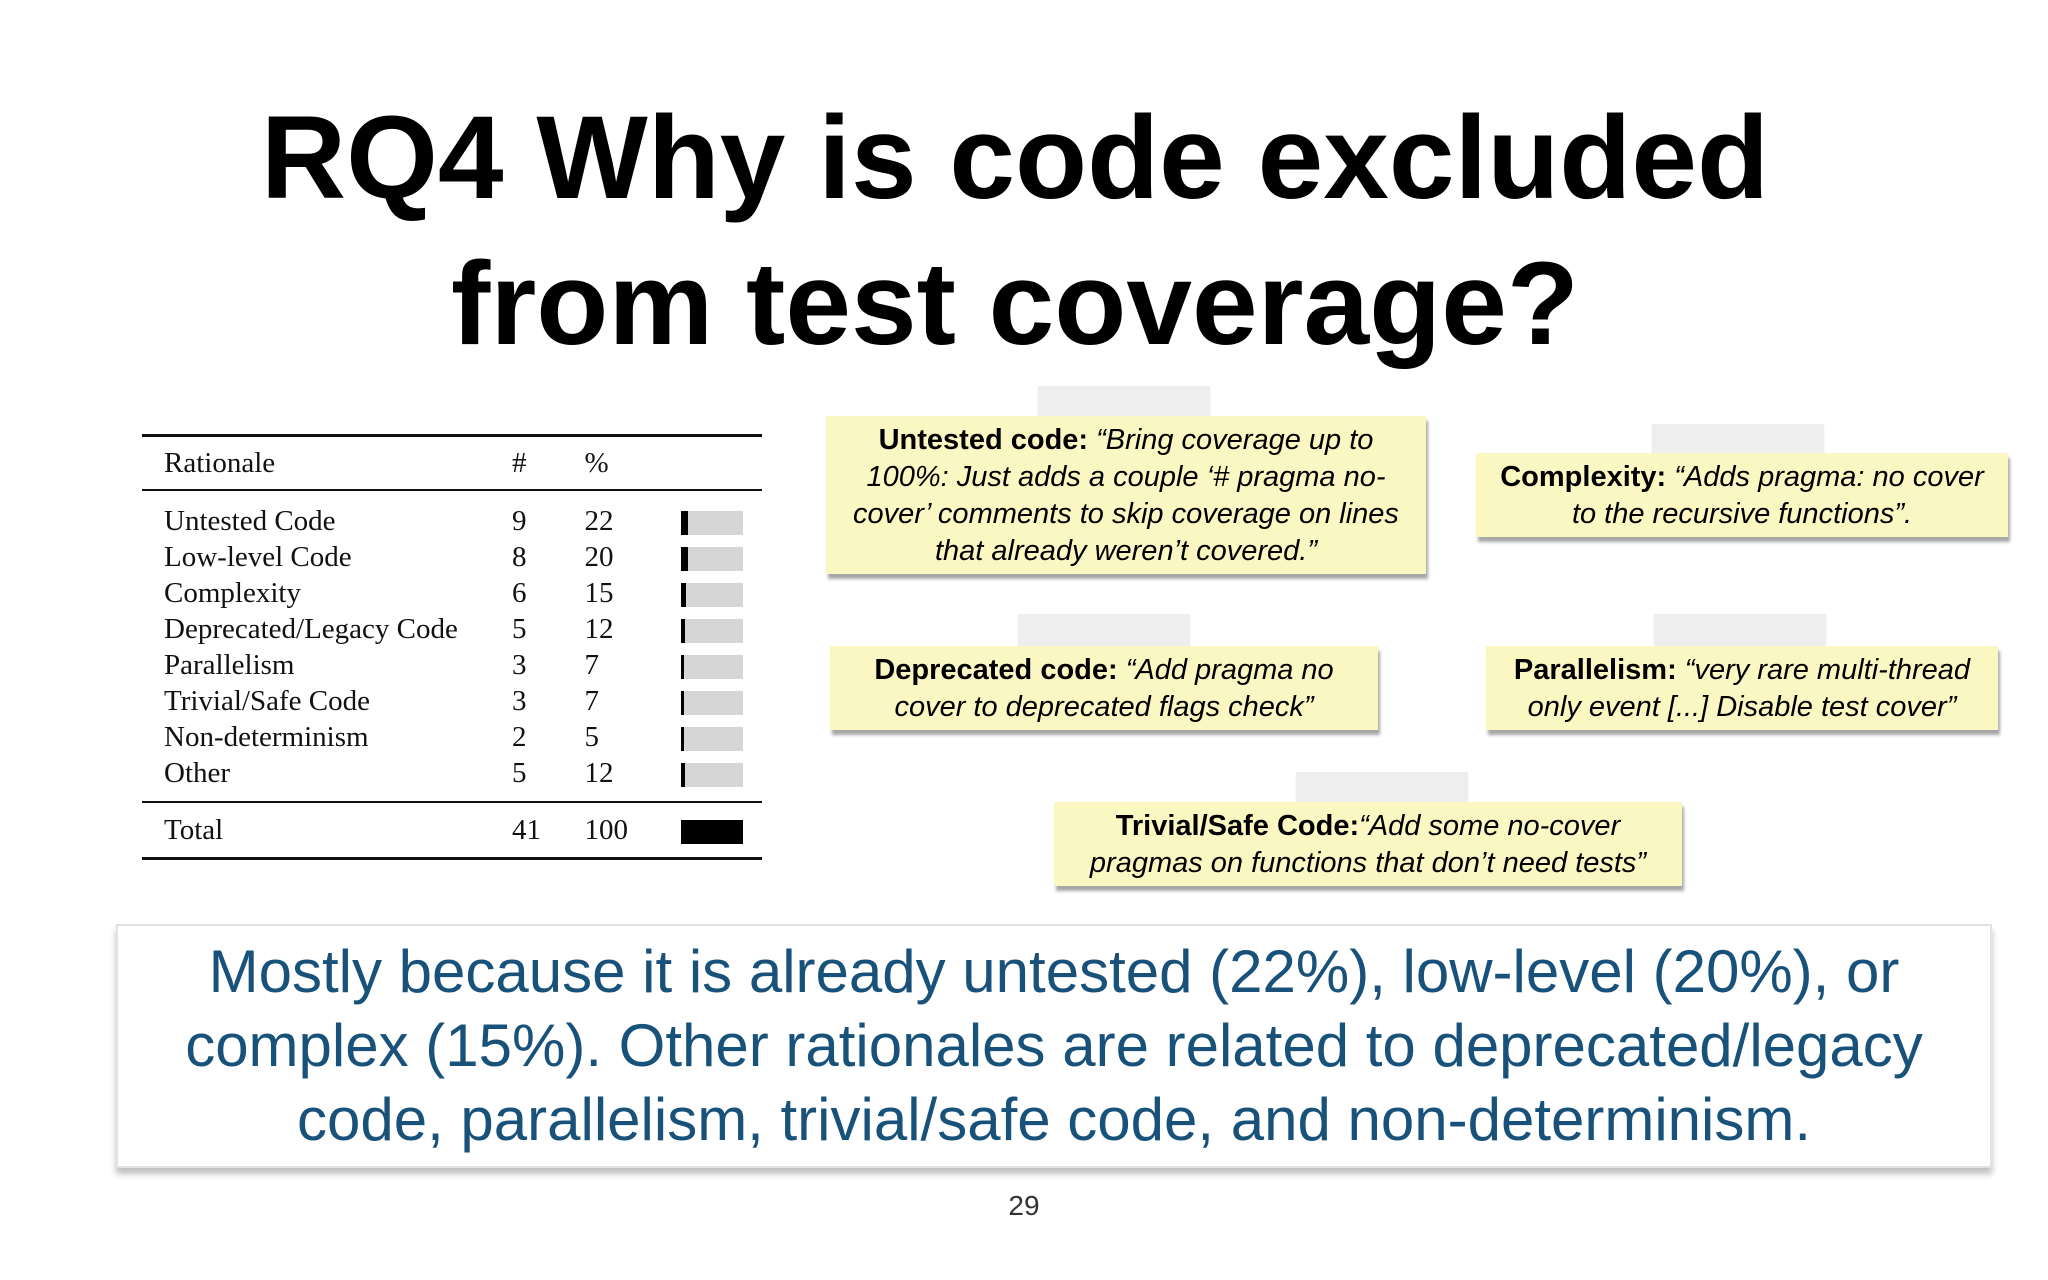 This screenshot has height=1280, width=2048. What do you see at coordinates (452, 557) in the screenshot?
I see `table-row: Low-level Code 8 20` at bounding box center [452, 557].